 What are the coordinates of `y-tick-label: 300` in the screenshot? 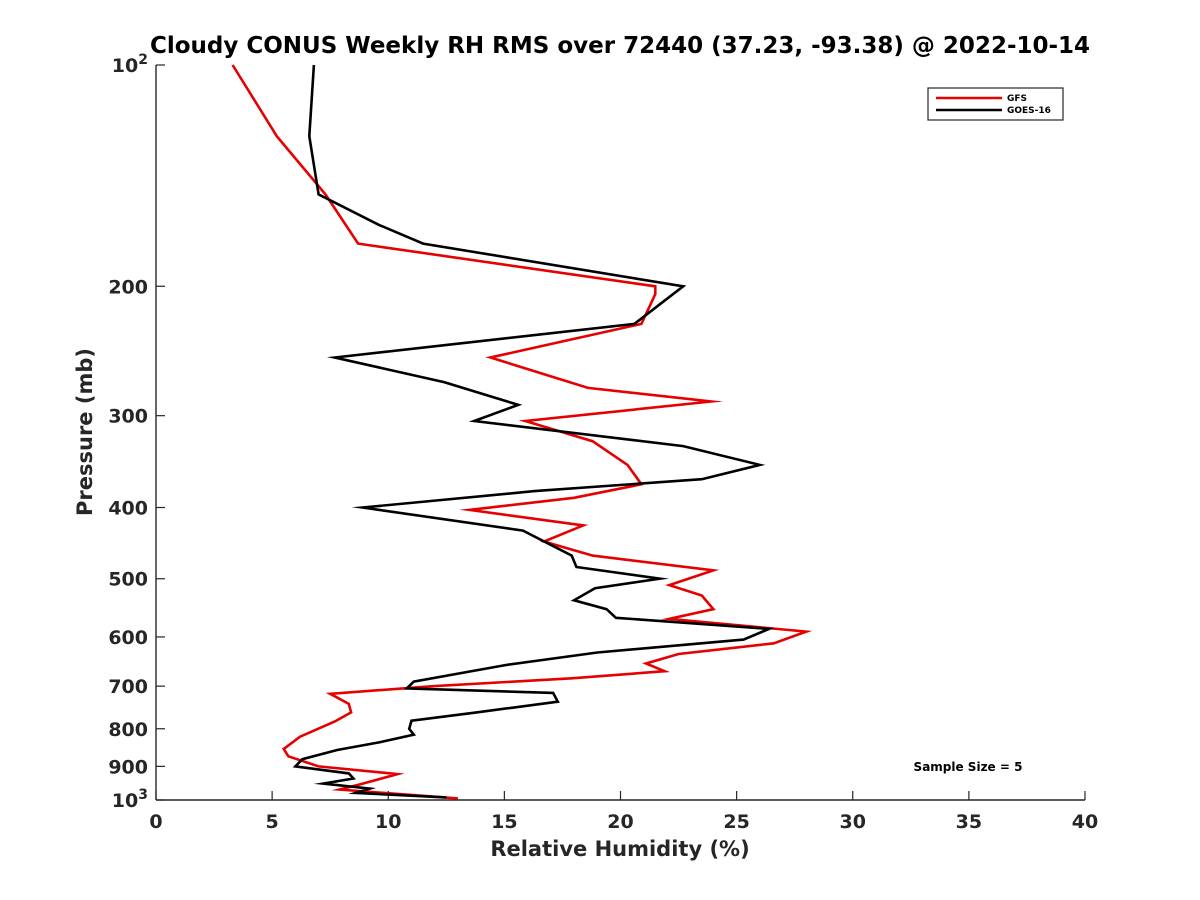 It's located at (128, 417).